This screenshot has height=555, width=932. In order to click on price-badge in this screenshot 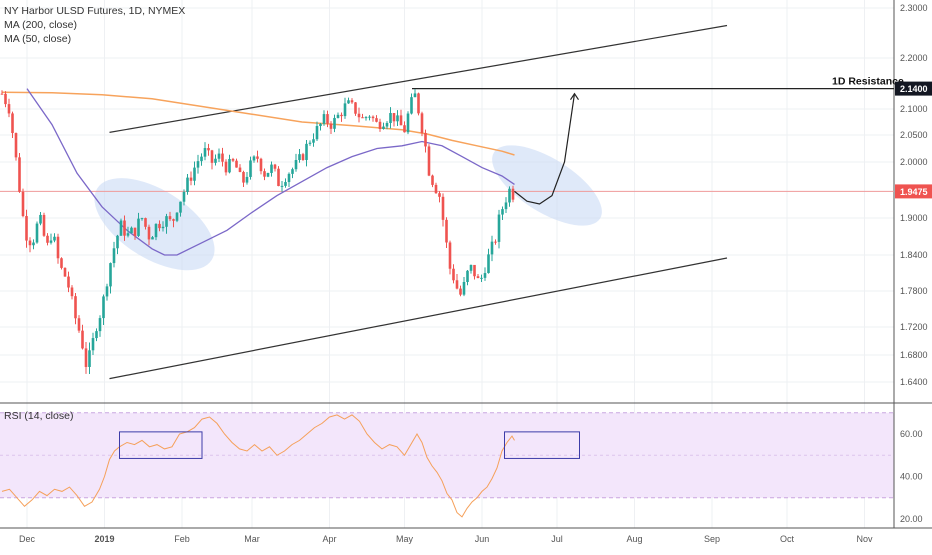, I will do `click(913, 88)`.